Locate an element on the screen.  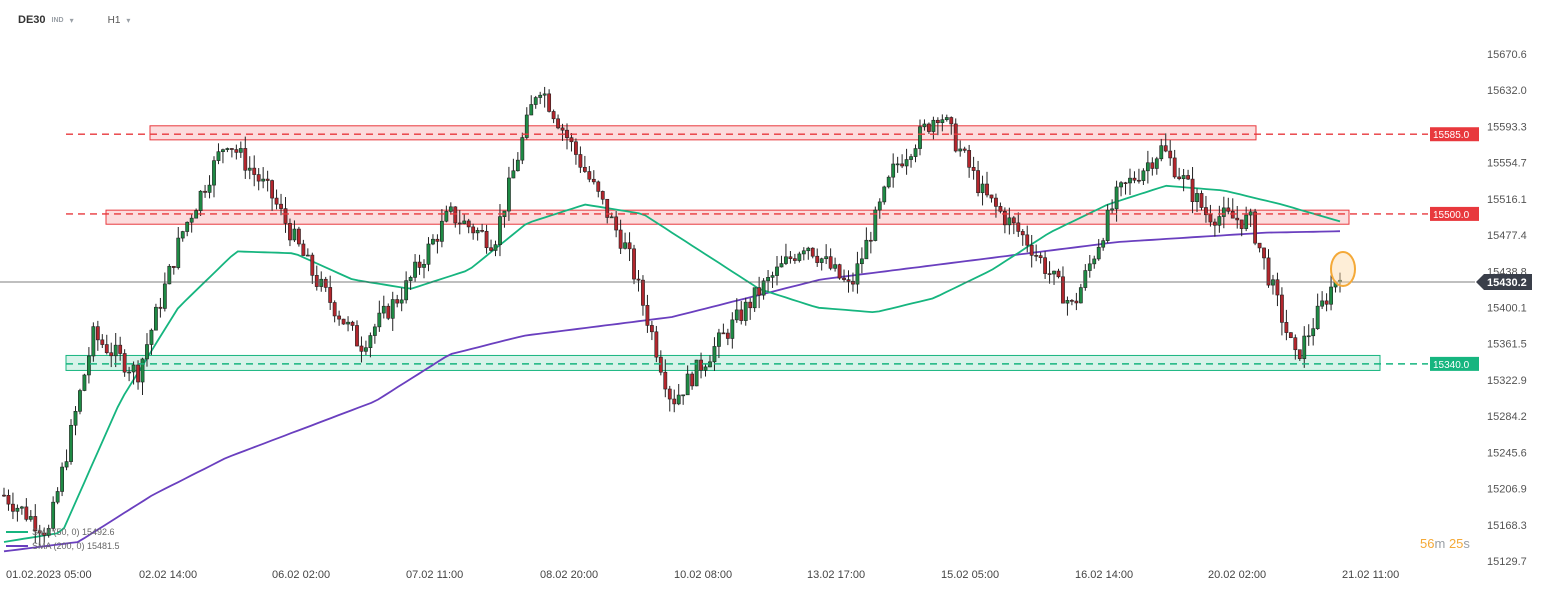
symbol-label: DE30 is located at coordinates (32, 20).